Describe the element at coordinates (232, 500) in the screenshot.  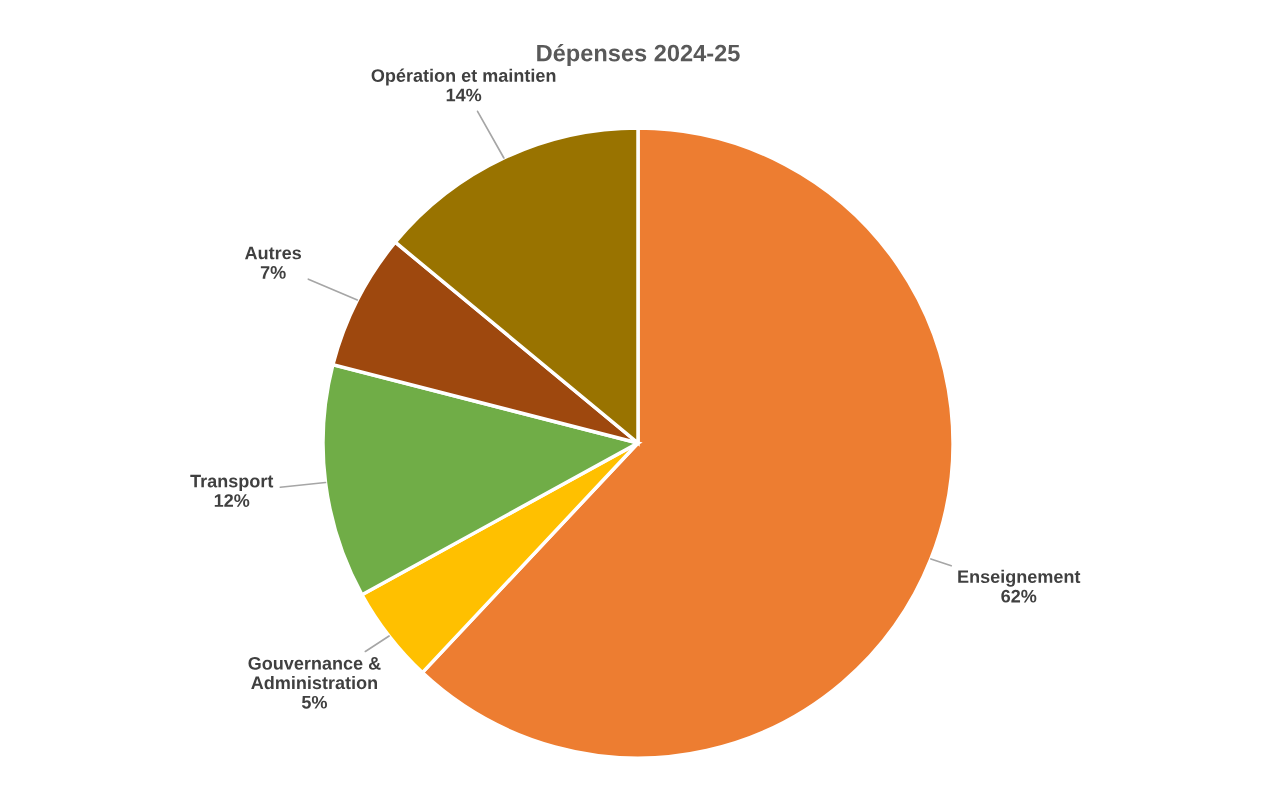
I see `data-label: 12%` at that location.